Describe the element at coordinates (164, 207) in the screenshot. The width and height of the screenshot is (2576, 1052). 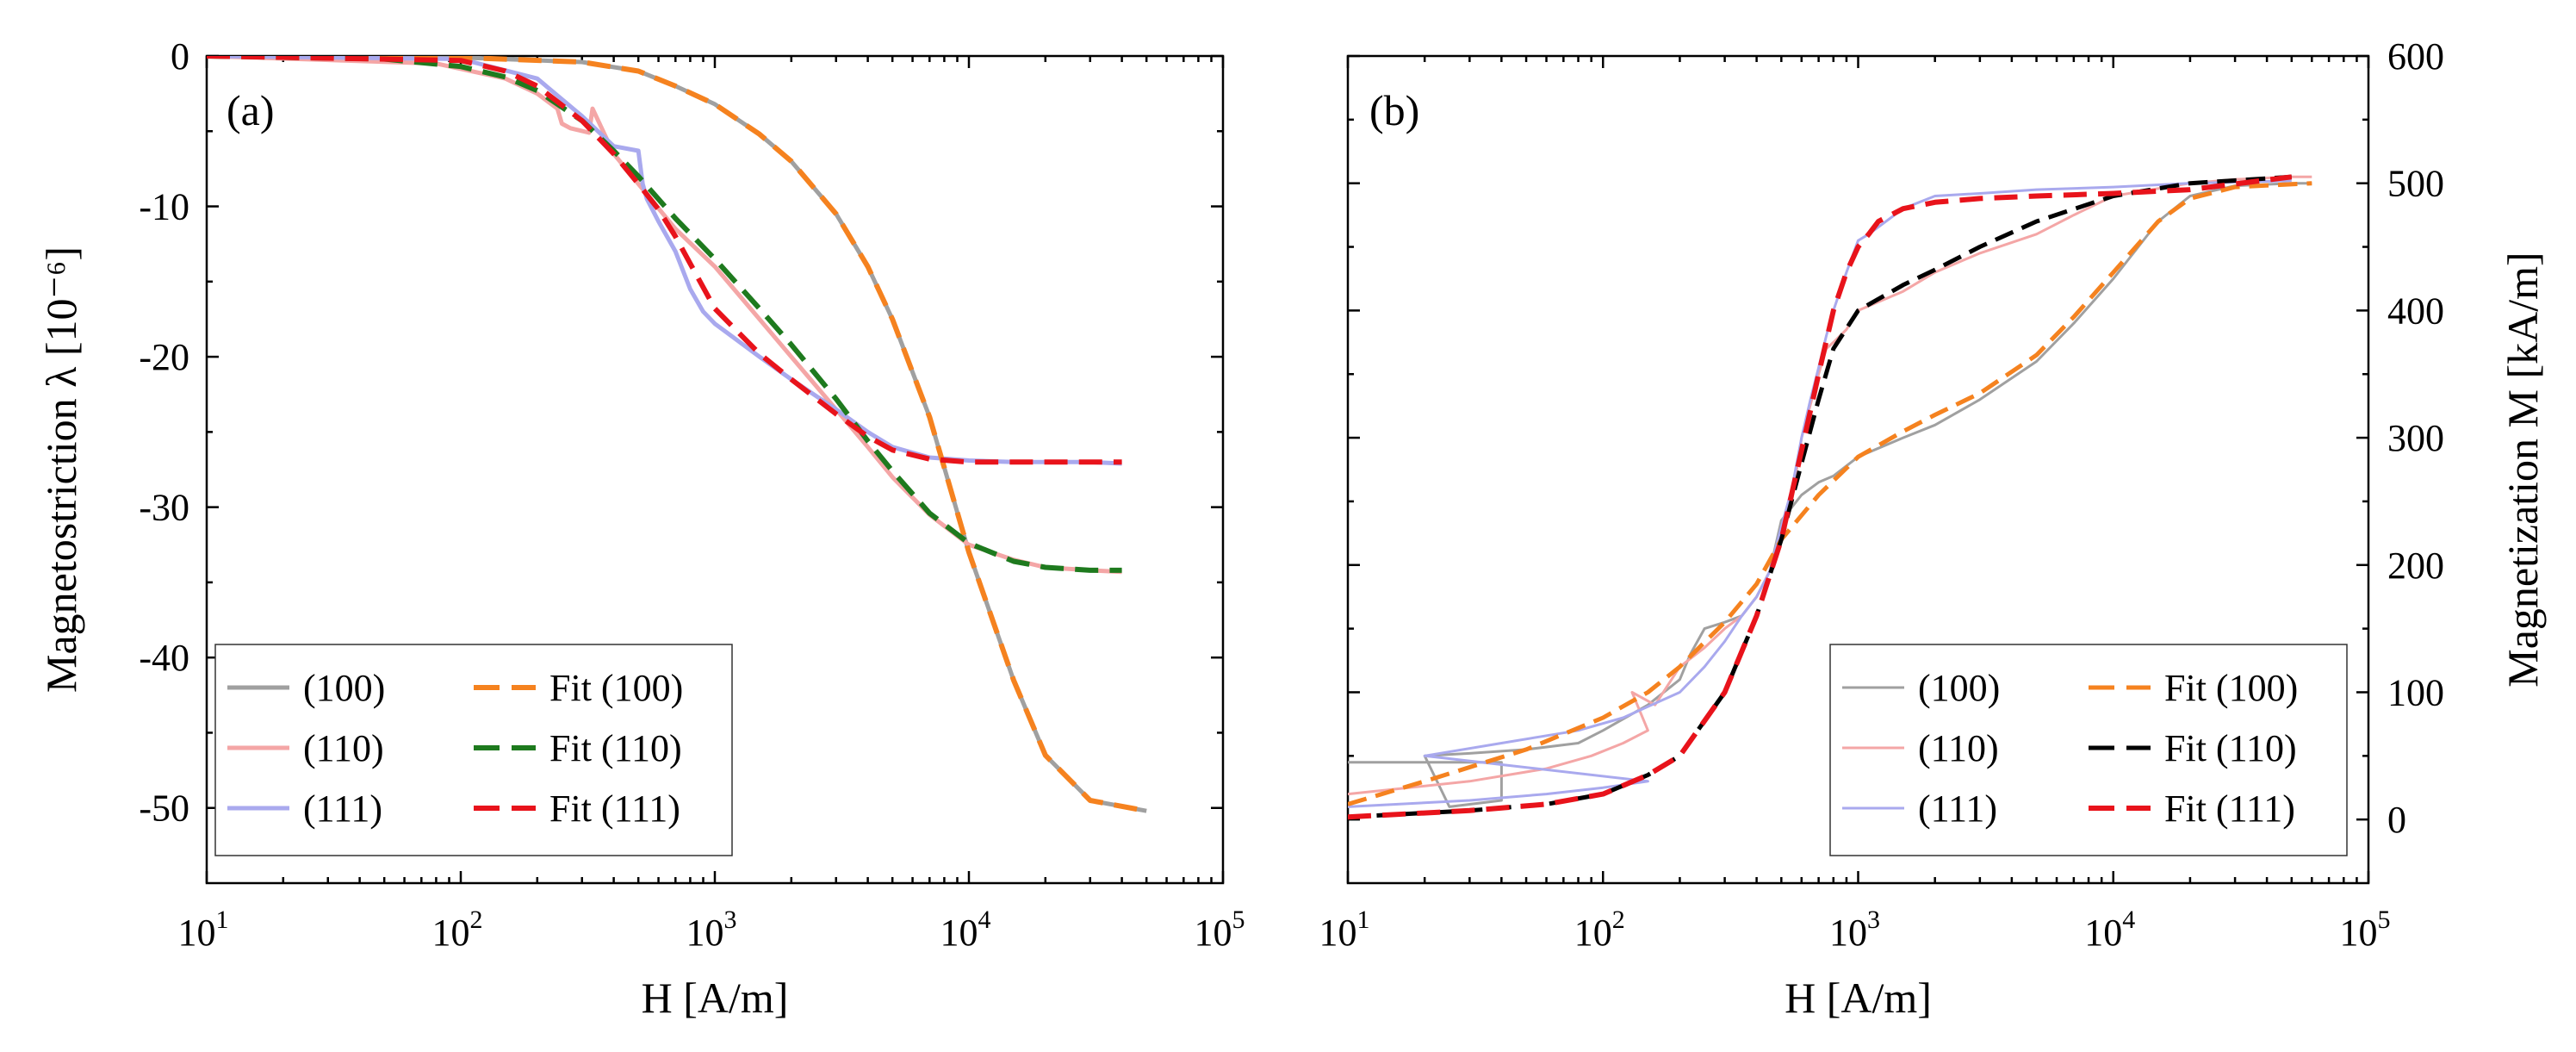
I see `y-tick-label: -10` at that location.